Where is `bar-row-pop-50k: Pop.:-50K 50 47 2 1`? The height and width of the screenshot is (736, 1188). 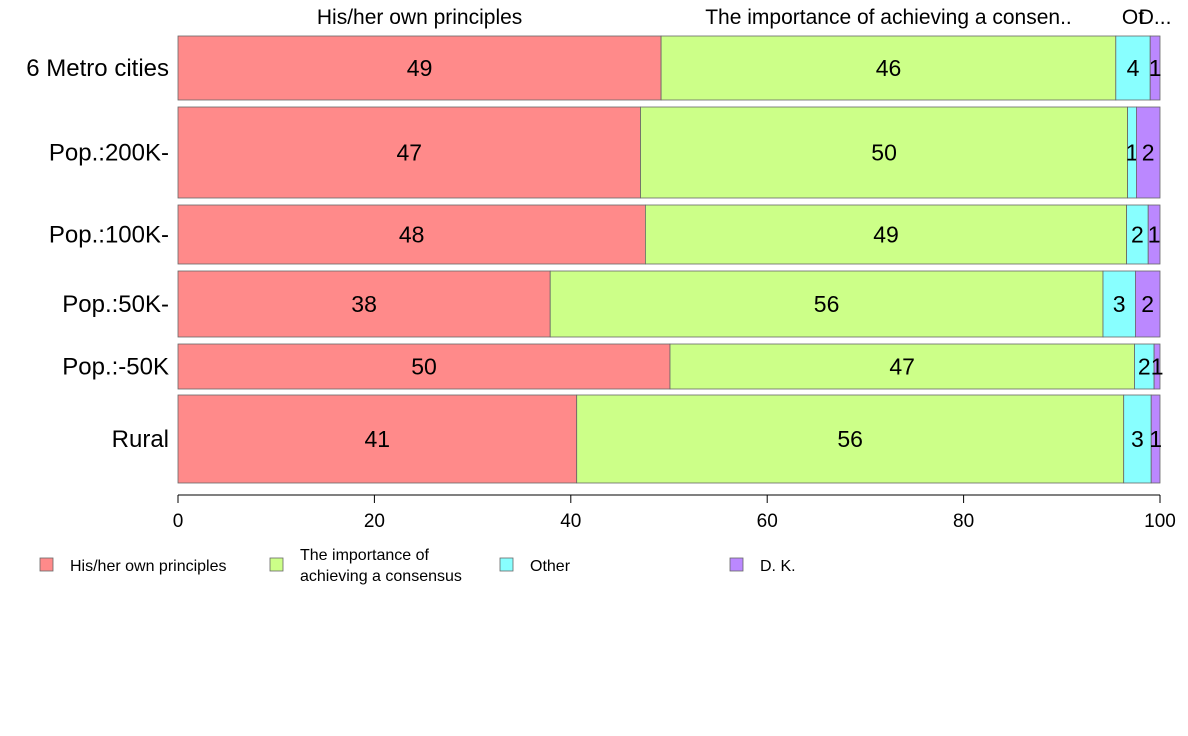 bar-row-pop-50k: Pop.:-50K 50 47 2 1 is located at coordinates (613, 366).